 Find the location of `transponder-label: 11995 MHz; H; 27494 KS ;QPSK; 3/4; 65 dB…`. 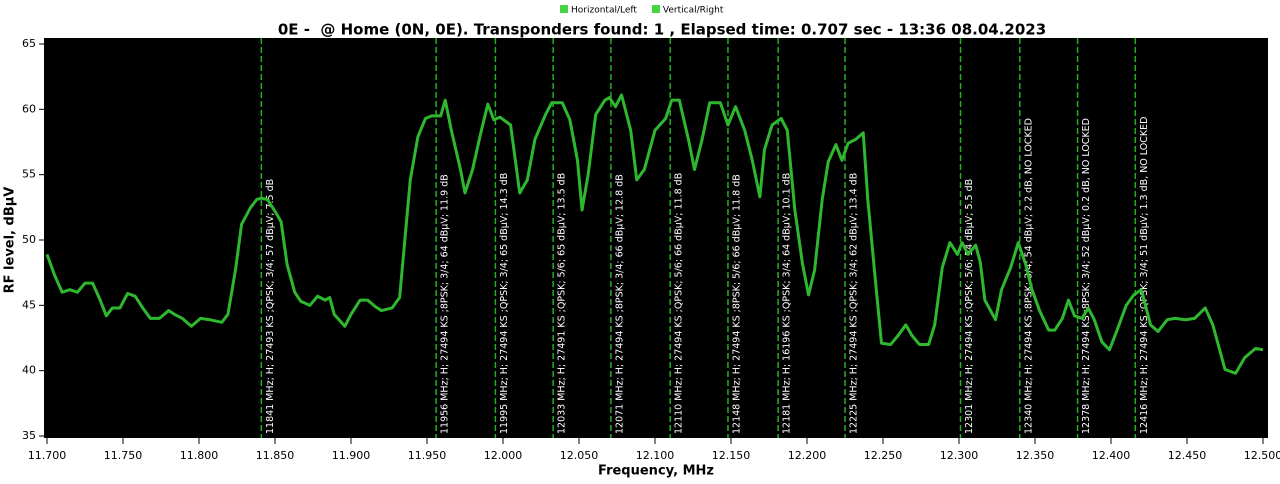

transponder-label: 11995 MHz; H; 27494 KS ;QPSK; 3/4; 65 dB… is located at coordinates (504, 303).